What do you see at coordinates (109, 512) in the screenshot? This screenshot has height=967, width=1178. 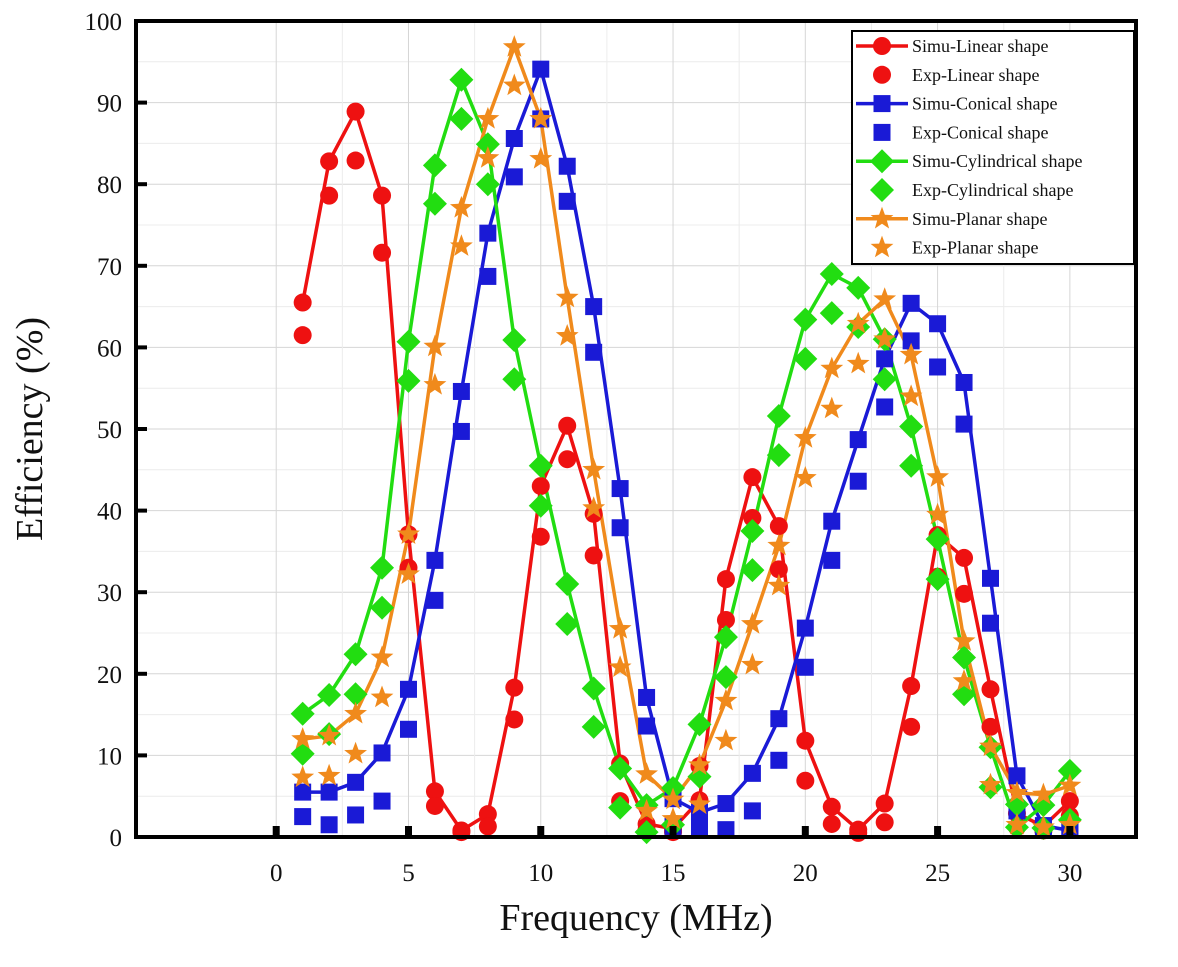 I see `y-tick-label: 40` at bounding box center [109, 512].